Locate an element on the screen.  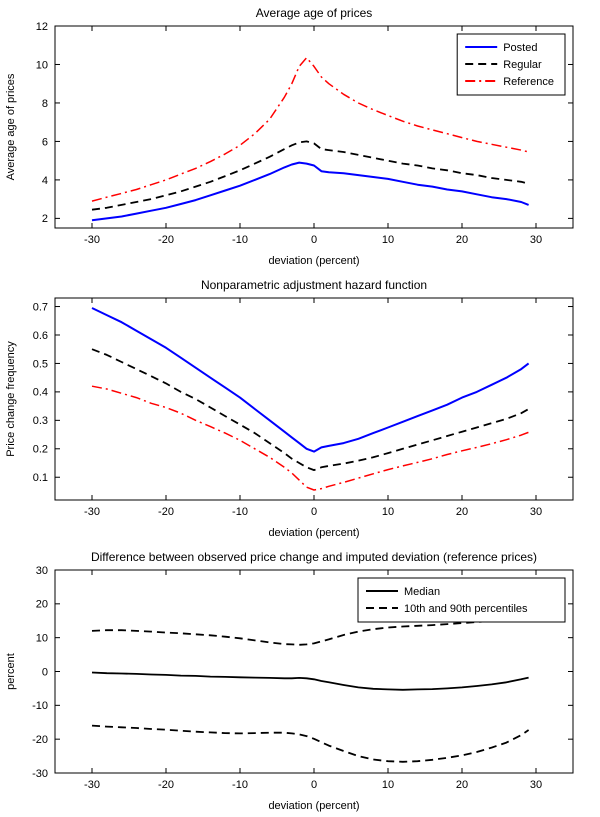
y-tick-label: 8 is located at coordinates (45, 104).